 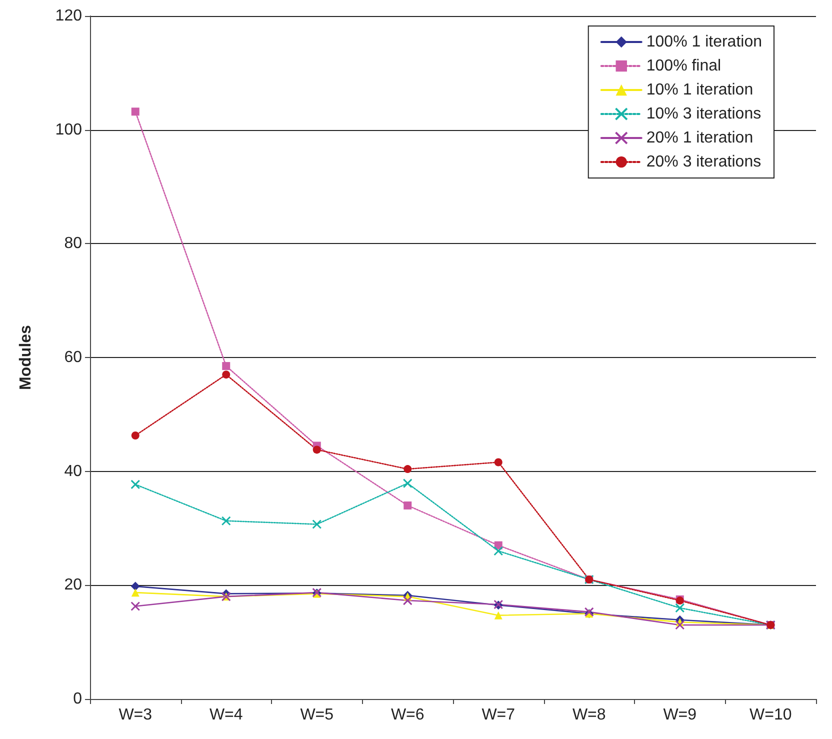 What do you see at coordinates (73, 243) in the screenshot?
I see `y-tick-label: 80` at bounding box center [73, 243].